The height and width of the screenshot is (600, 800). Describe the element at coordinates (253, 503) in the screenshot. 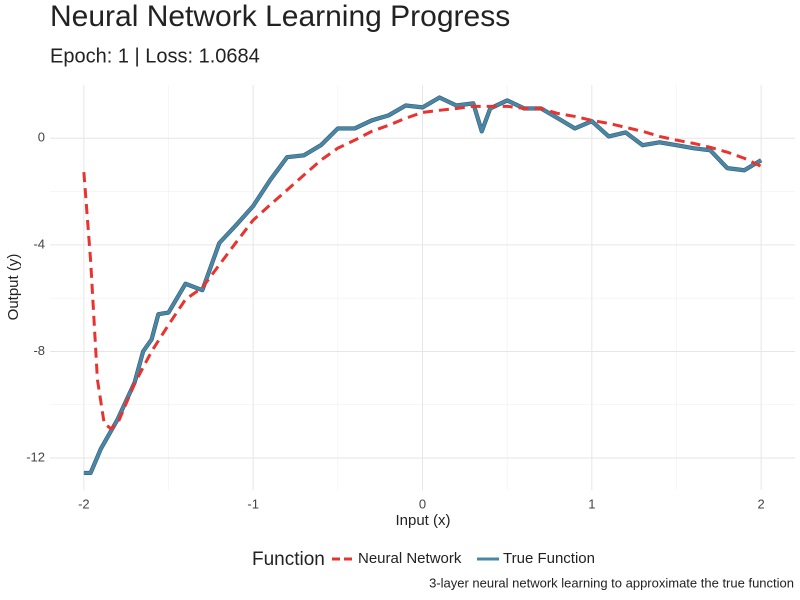

I see `x-tick-label: -1` at that location.